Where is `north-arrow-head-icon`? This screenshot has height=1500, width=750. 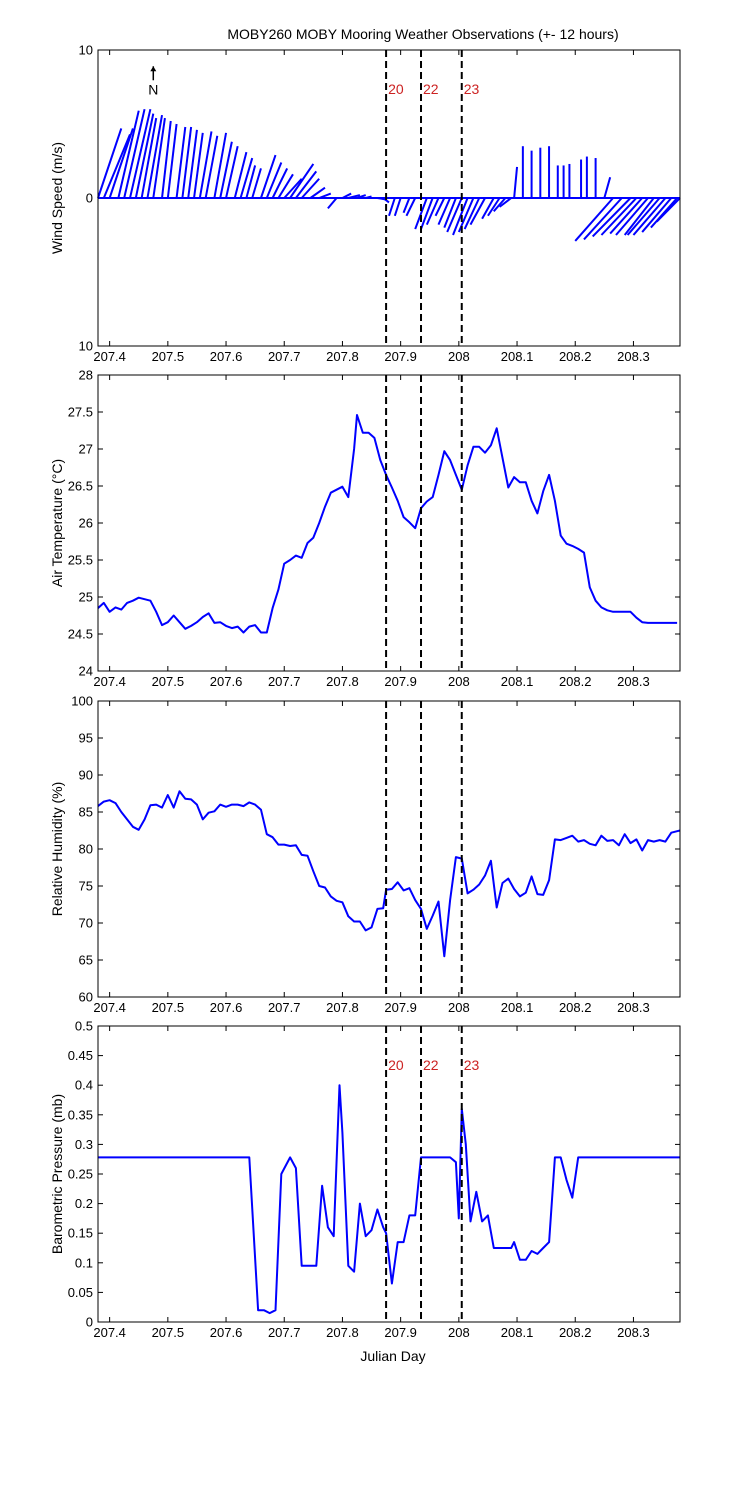
north-arrow-head-icon is located at coordinates (153, 69).